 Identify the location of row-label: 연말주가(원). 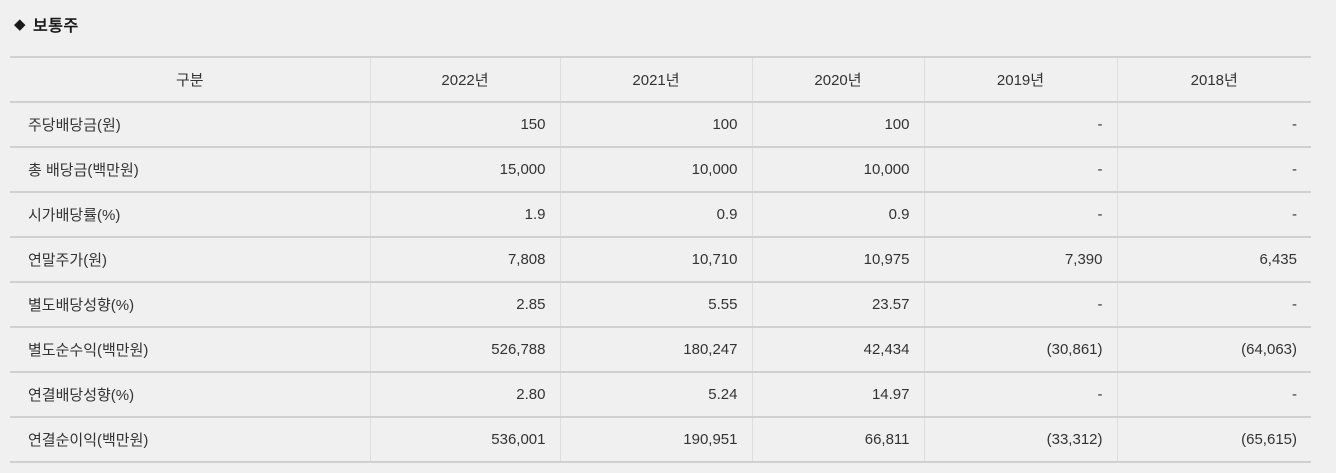
(190, 259).